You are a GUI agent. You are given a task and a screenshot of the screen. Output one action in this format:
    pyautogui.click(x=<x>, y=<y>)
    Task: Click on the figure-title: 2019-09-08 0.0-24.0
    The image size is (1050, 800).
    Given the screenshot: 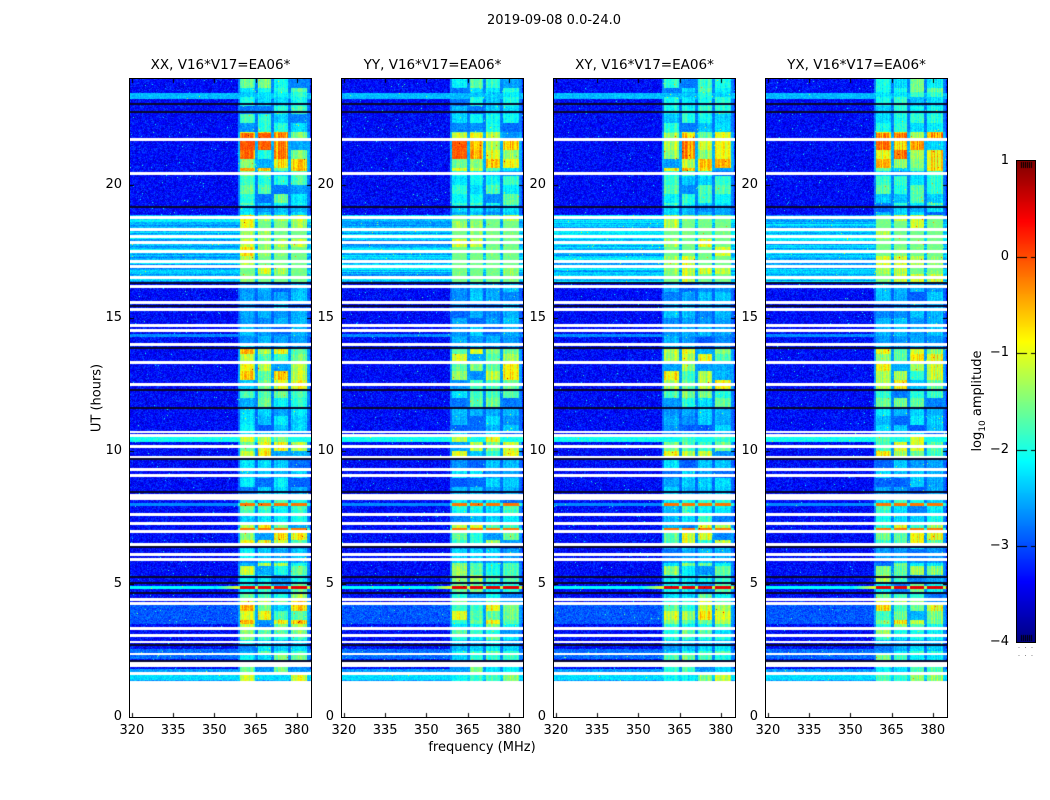 What is the action you would take?
    pyautogui.click(x=554, y=20)
    